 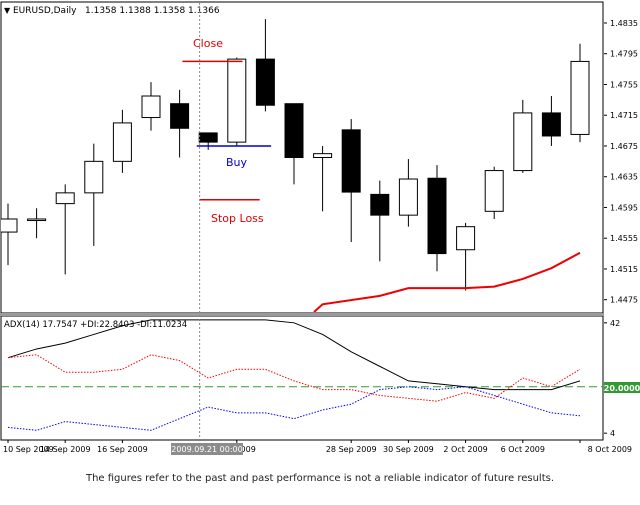 What do you see at coordinates (351, 449) in the screenshot?
I see `date-tick-label: 28 Sep 2009` at bounding box center [351, 449].